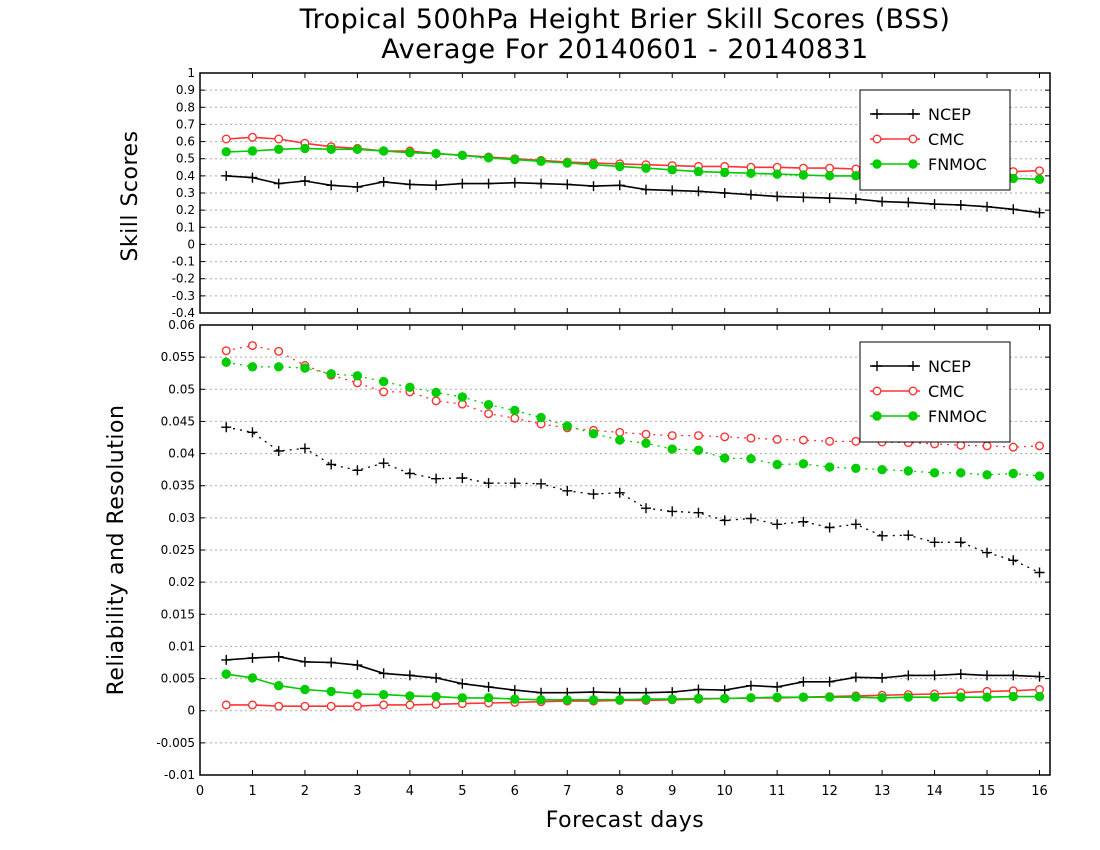 This screenshot has height=850, width=1100. What do you see at coordinates (175, 743) in the screenshot?
I see `bottom-y-tick-label: -0.005` at bounding box center [175, 743].